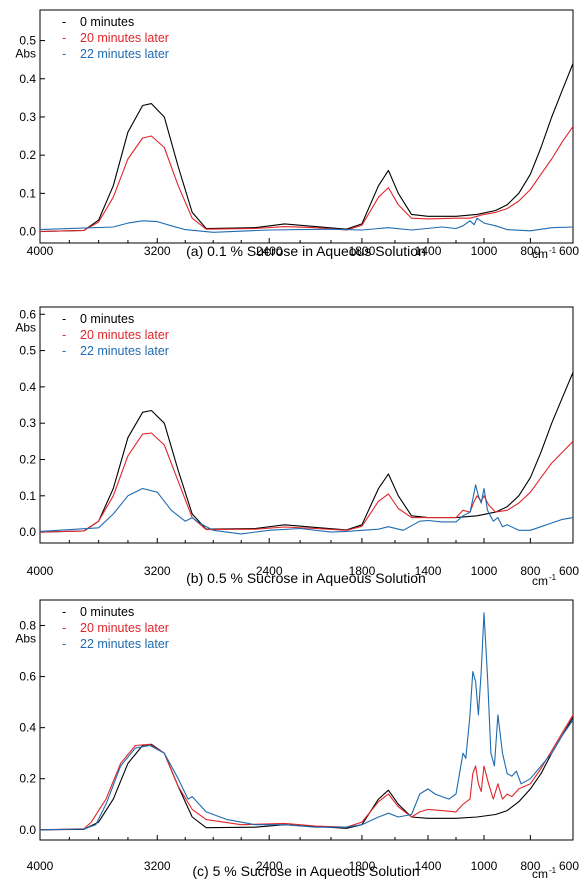  What do you see at coordinates (305, 871) in the screenshot?
I see `panel-caption: (c) 5 % Sucrose in Aqueous Solution` at bounding box center [305, 871].